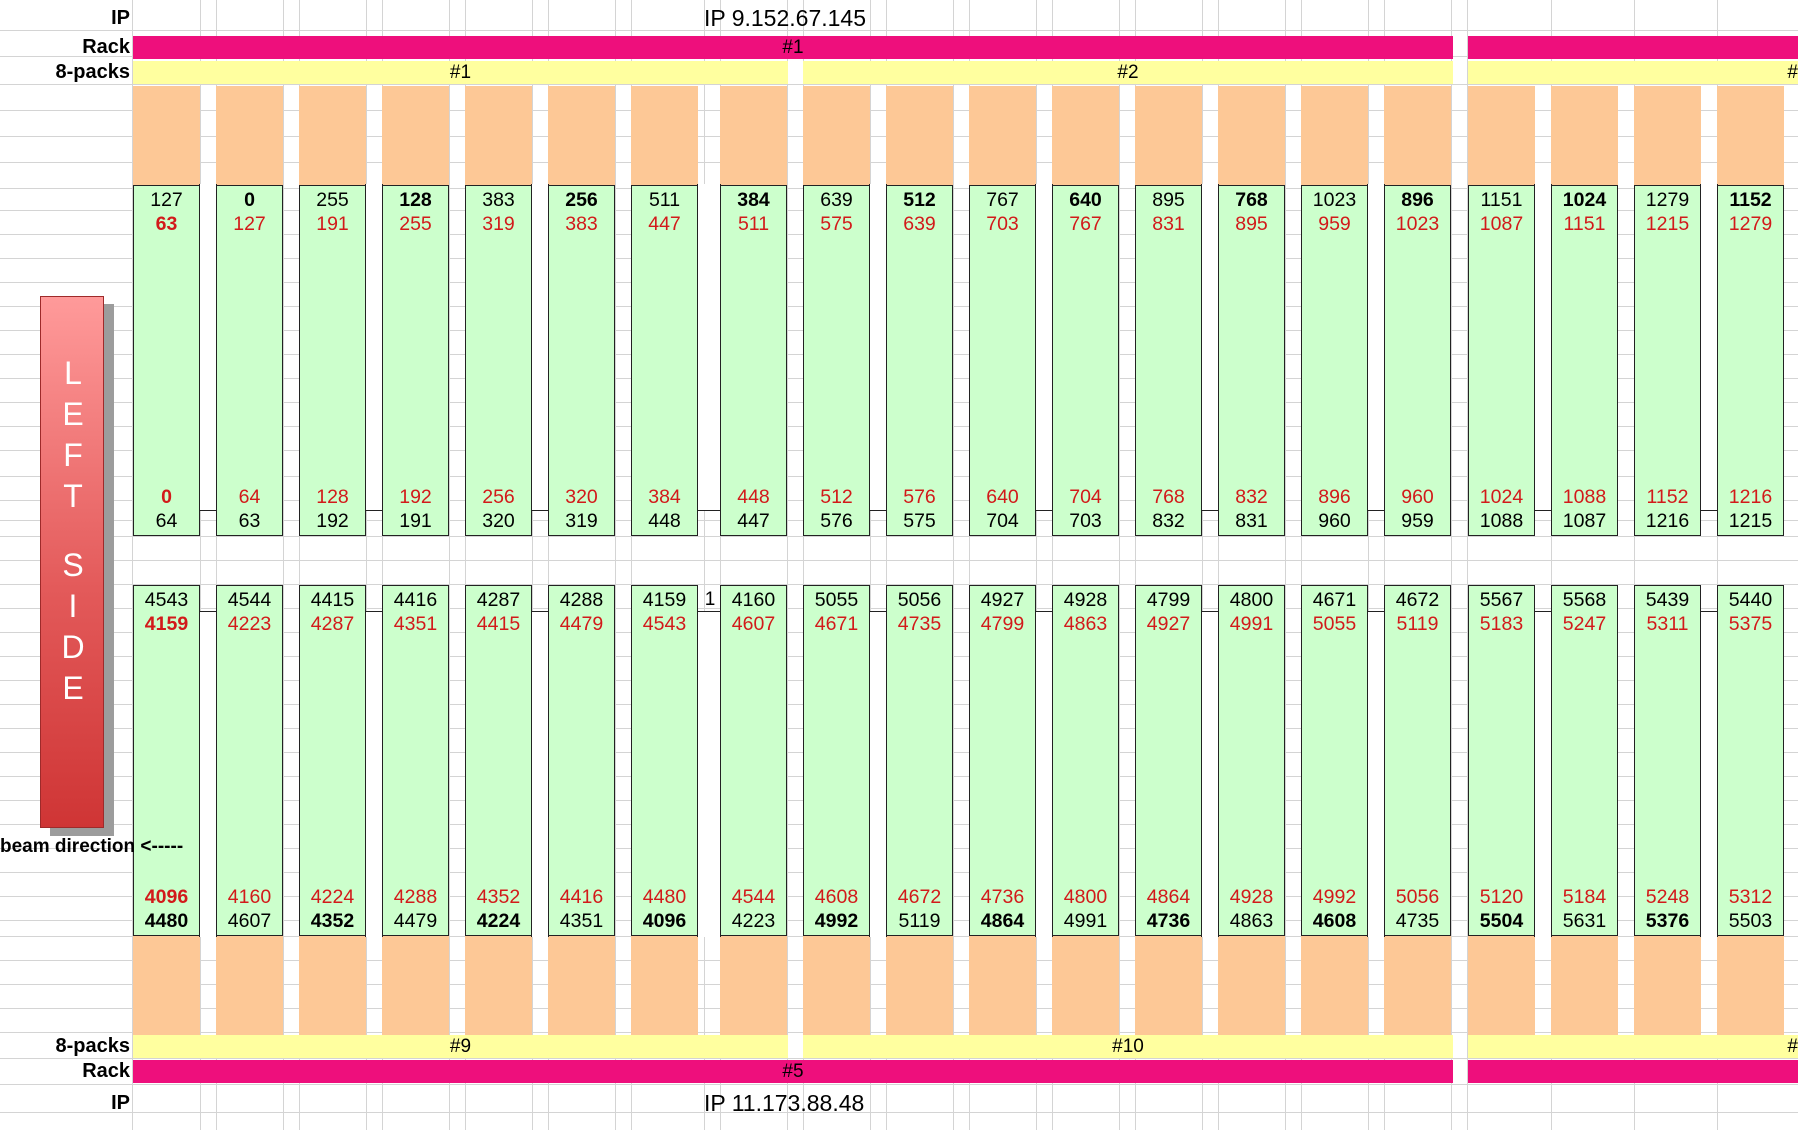 This screenshot has height=1130, width=1798. Describe the element at coordinates (1633, 1046) in the screenshot. I see `bottom-pack-band-3: #` at that location.